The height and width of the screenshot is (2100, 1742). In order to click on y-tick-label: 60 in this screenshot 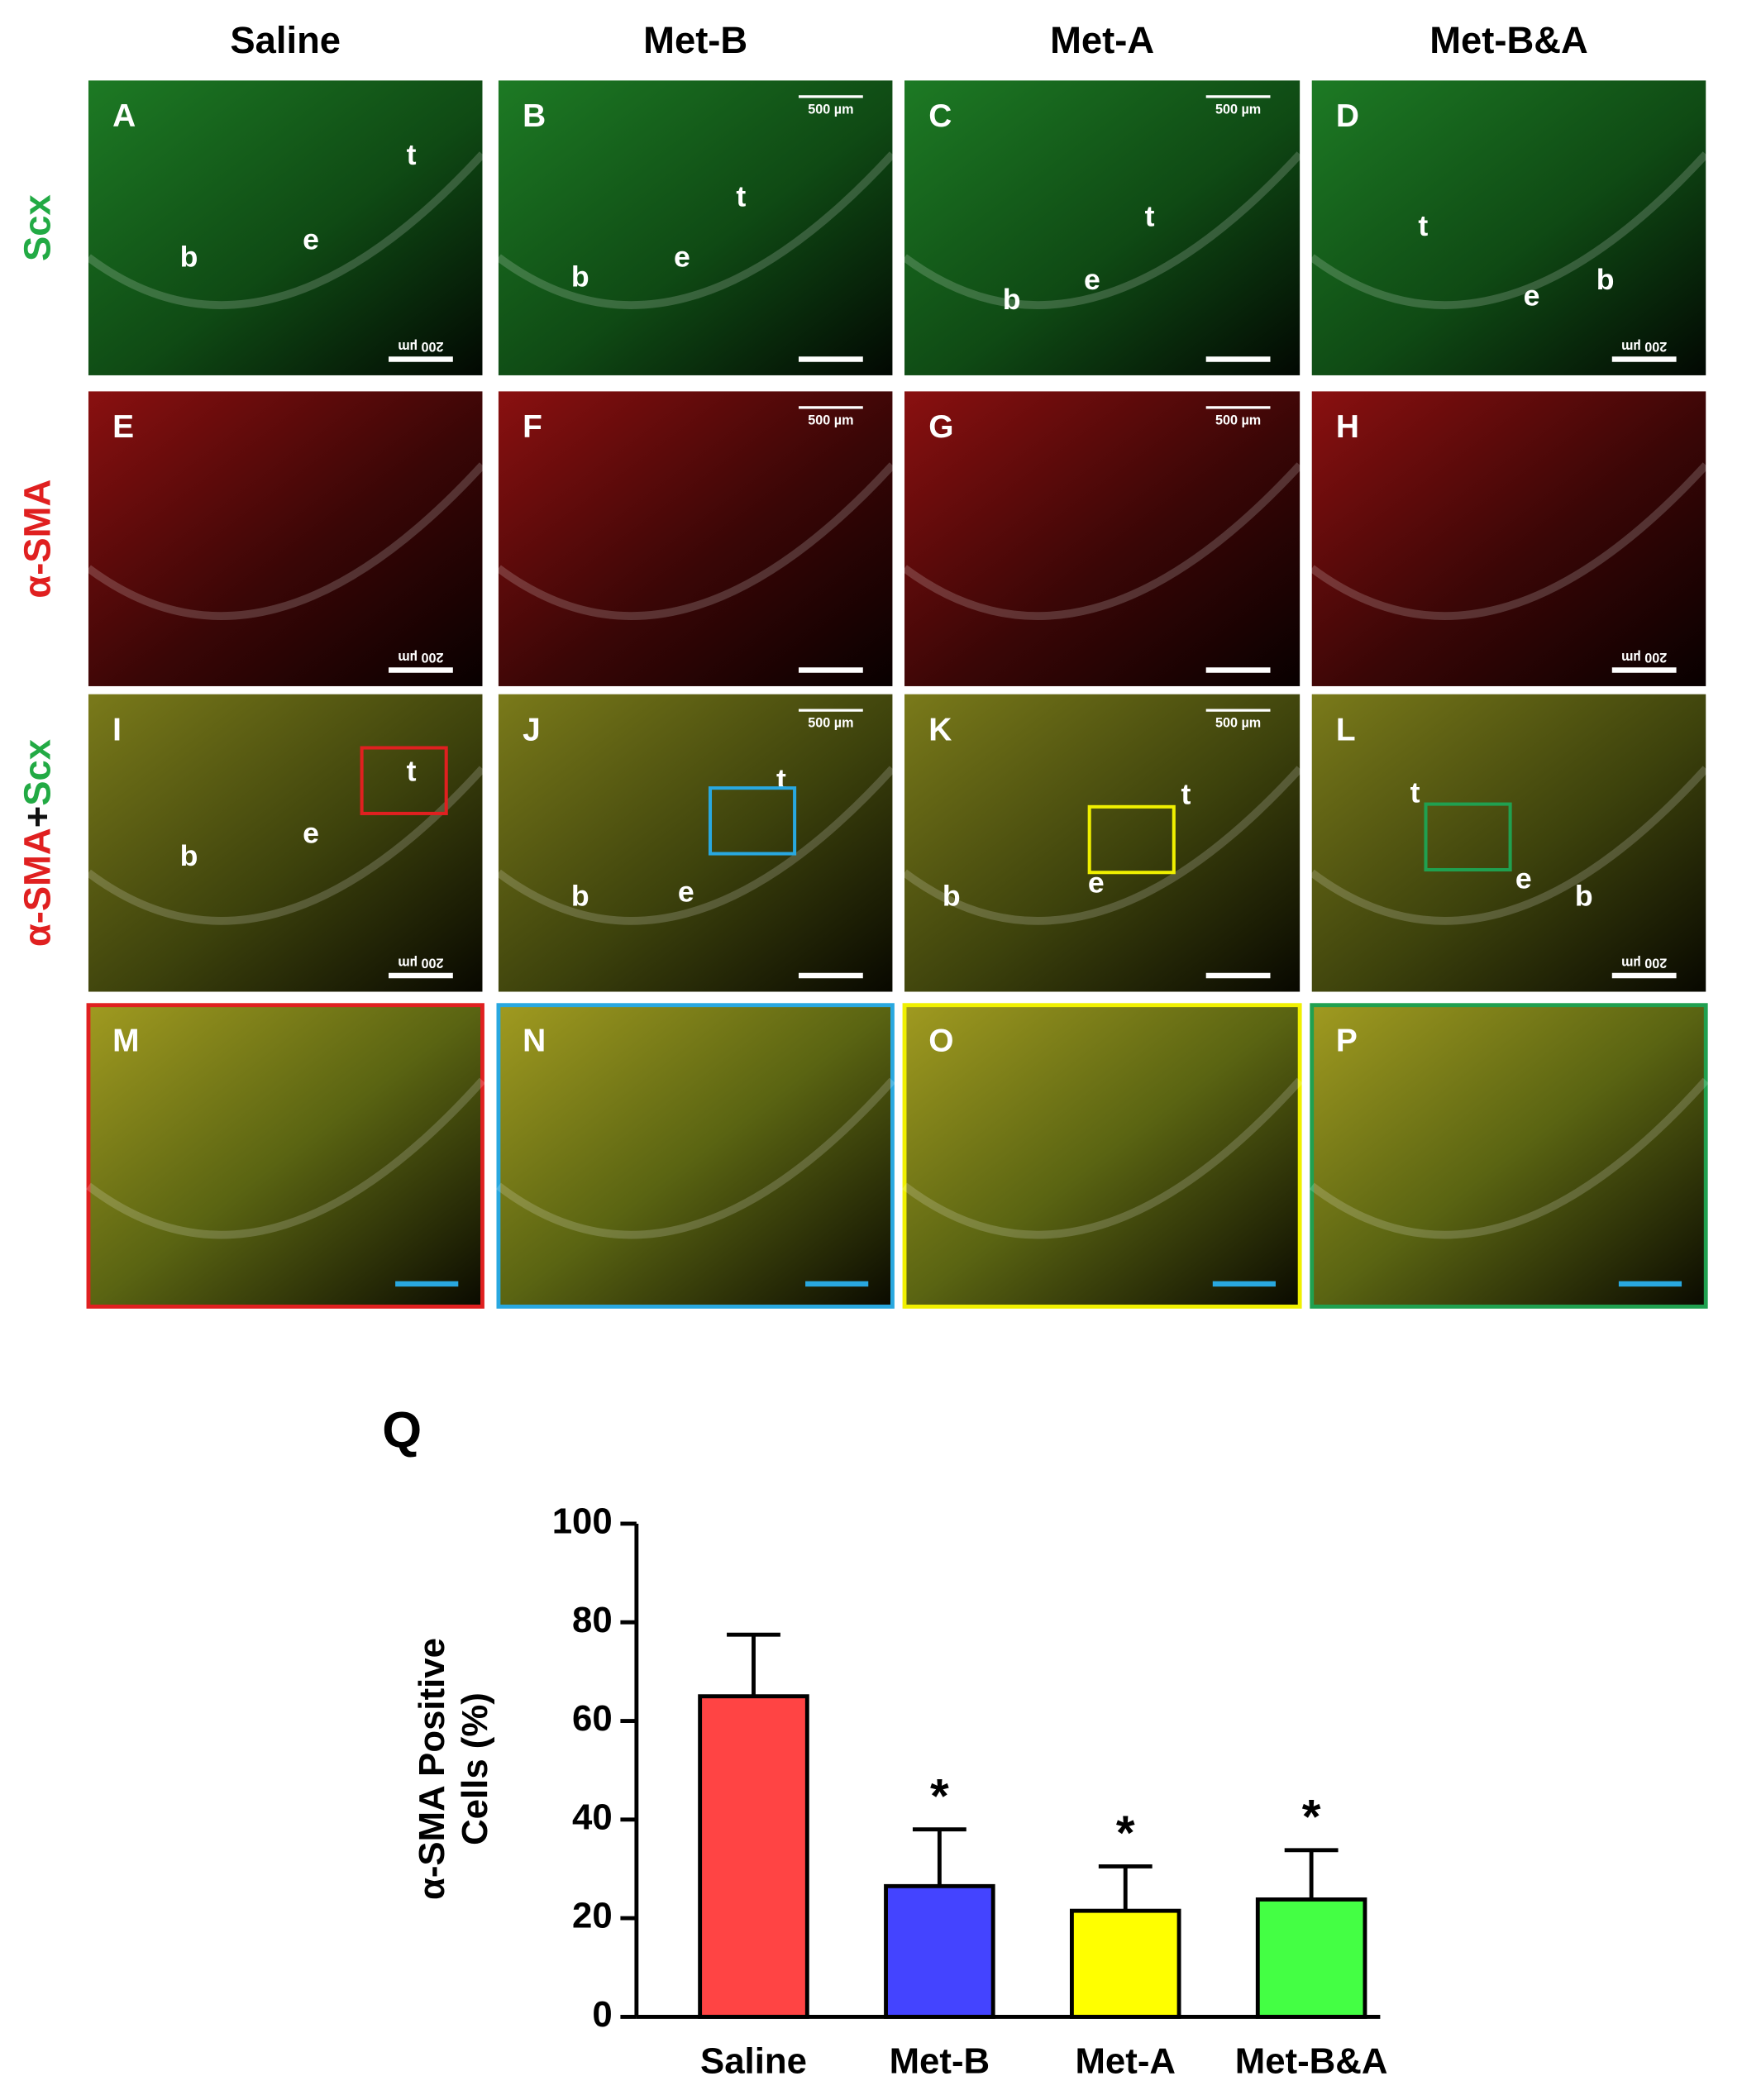, I will do `click(592, 1718)`.